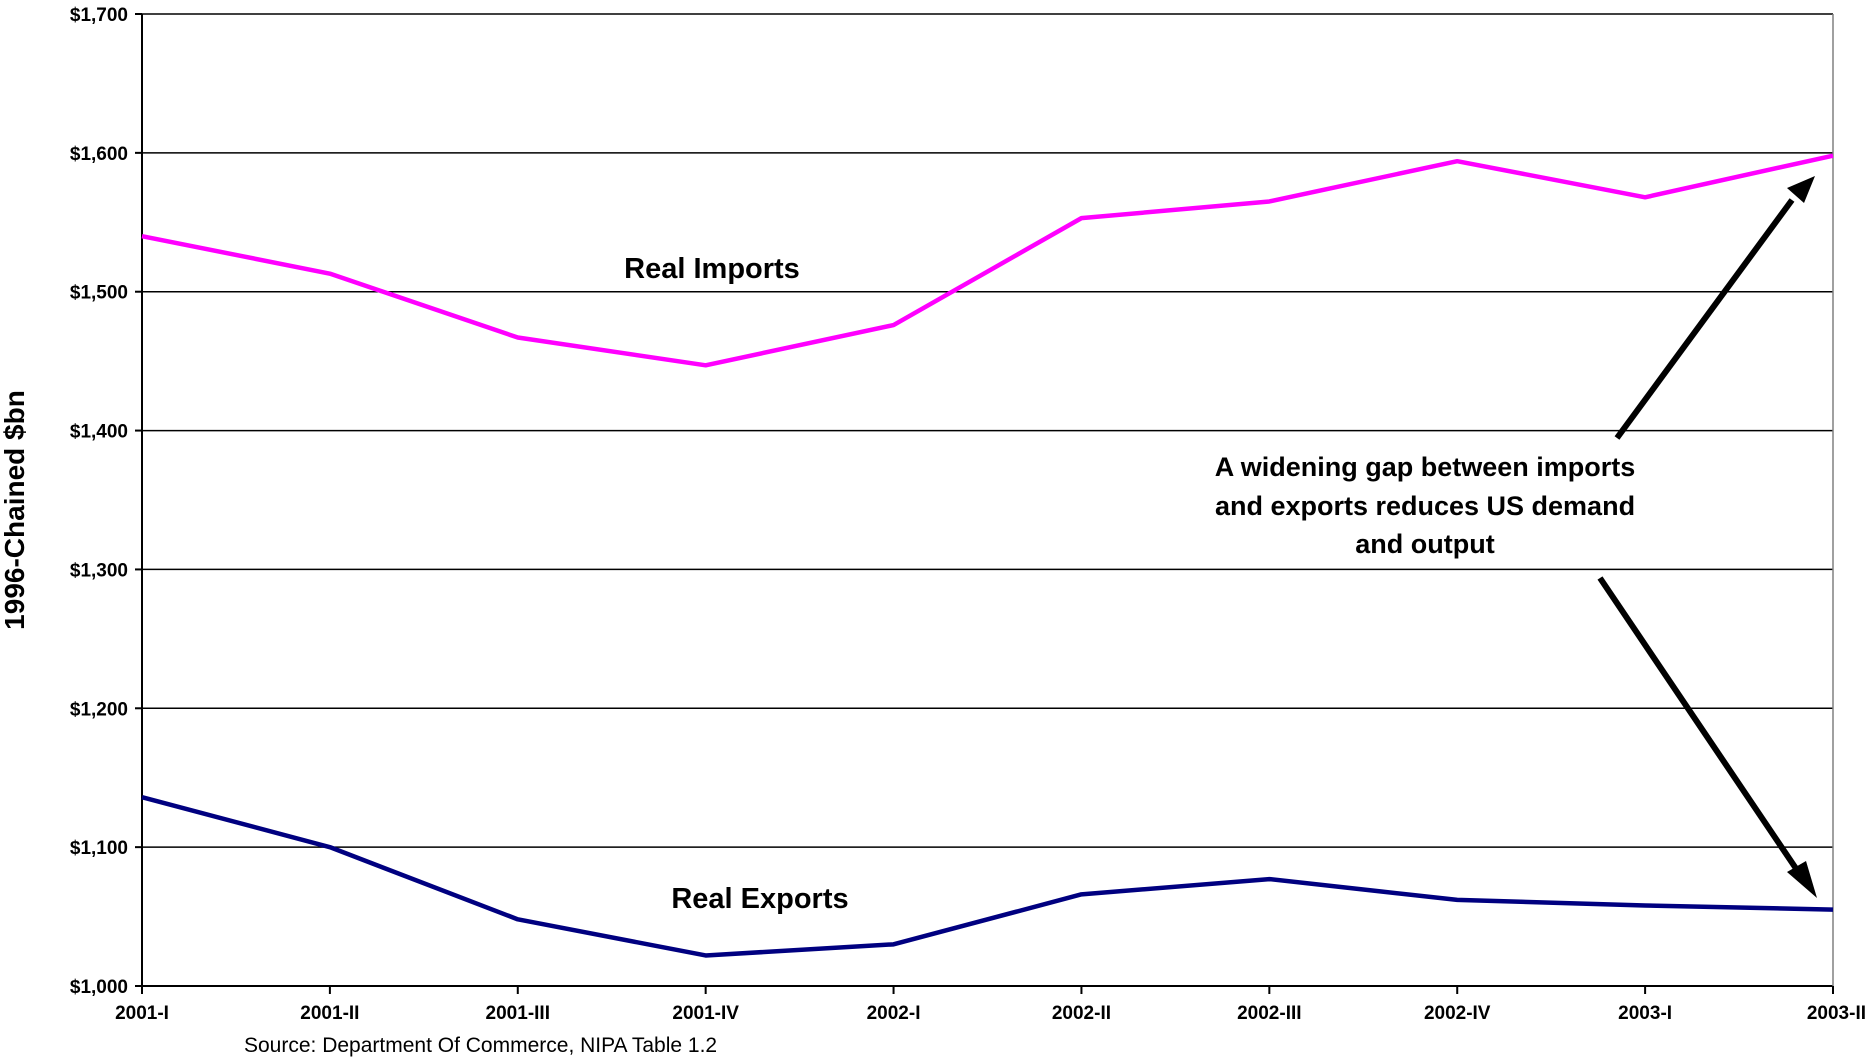 The width and height of the screenshot is (1869, 1058). I want to click on x-tick-label: 2002-II, so click(1081, 1013).